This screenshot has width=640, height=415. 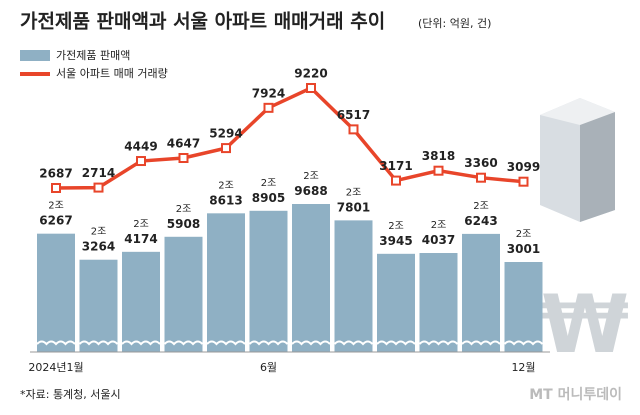 I want to click on data-label: 2714, so click(x=98, y=173).